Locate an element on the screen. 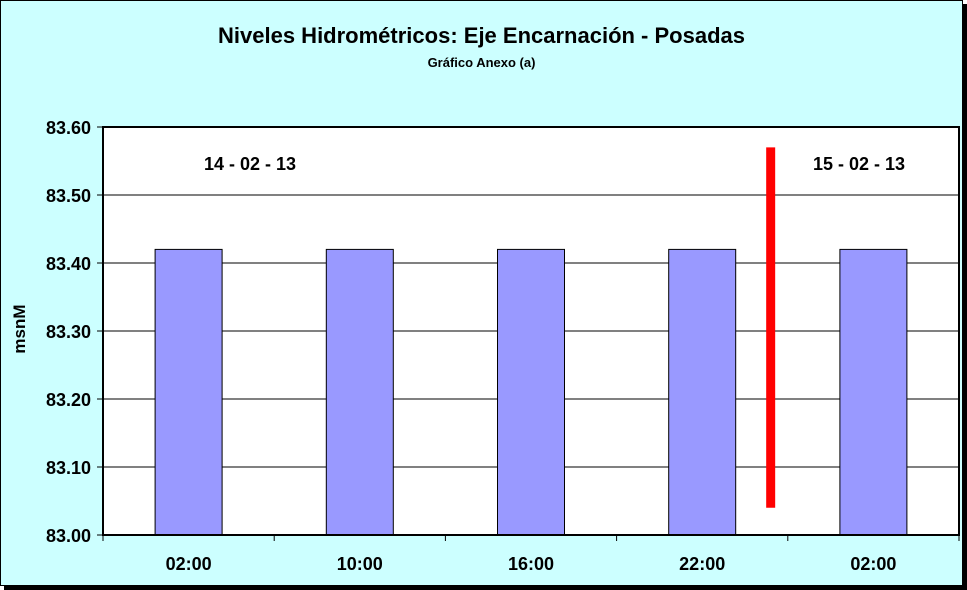 This screenshot has width=967, height=590. x-tick-label: 22:00 is located at coordinates (702, 564).